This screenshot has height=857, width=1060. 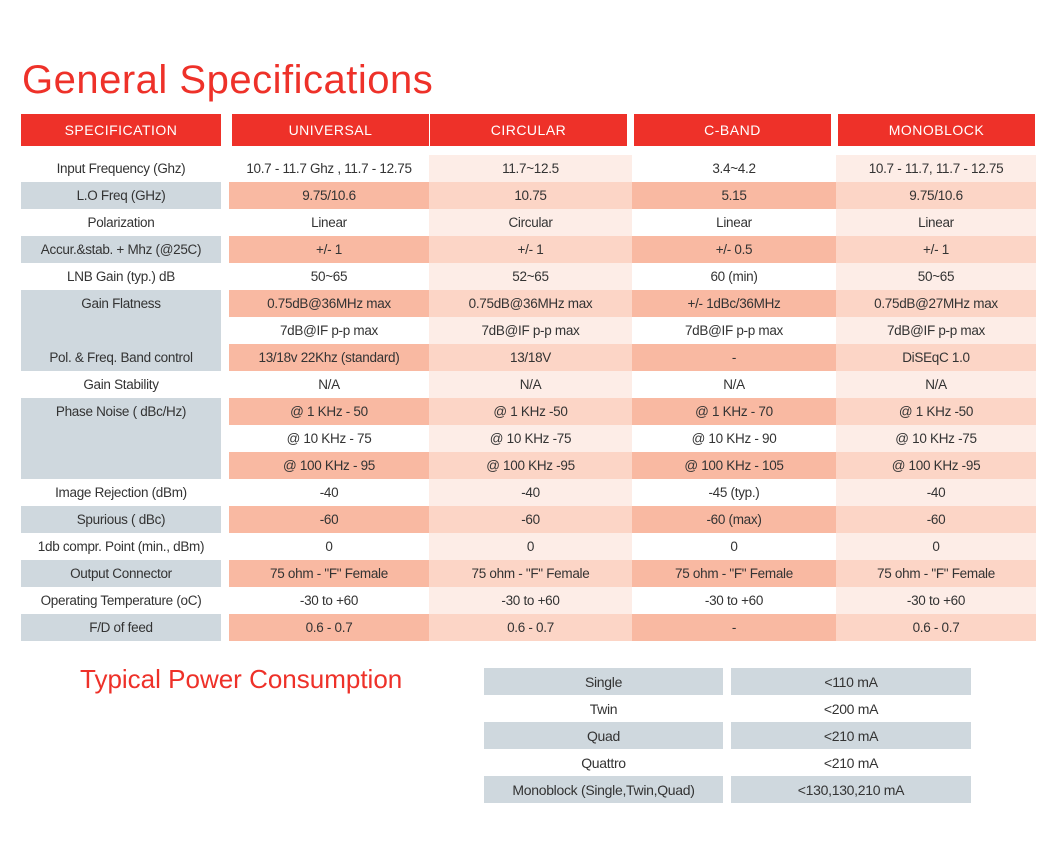 What do you see at coordinates (734, 249) in the screenshot?
I see `value-cell-c-band: +/- 0.5` at bounding box center [734, 249].